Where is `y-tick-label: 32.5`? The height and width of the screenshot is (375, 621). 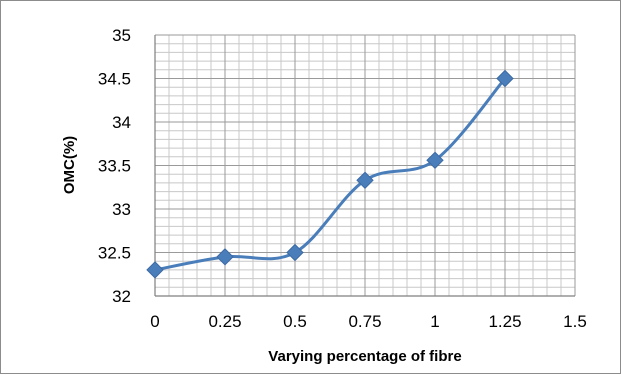
y-tick-label: 32.5 is located at coordinates (114, 253).